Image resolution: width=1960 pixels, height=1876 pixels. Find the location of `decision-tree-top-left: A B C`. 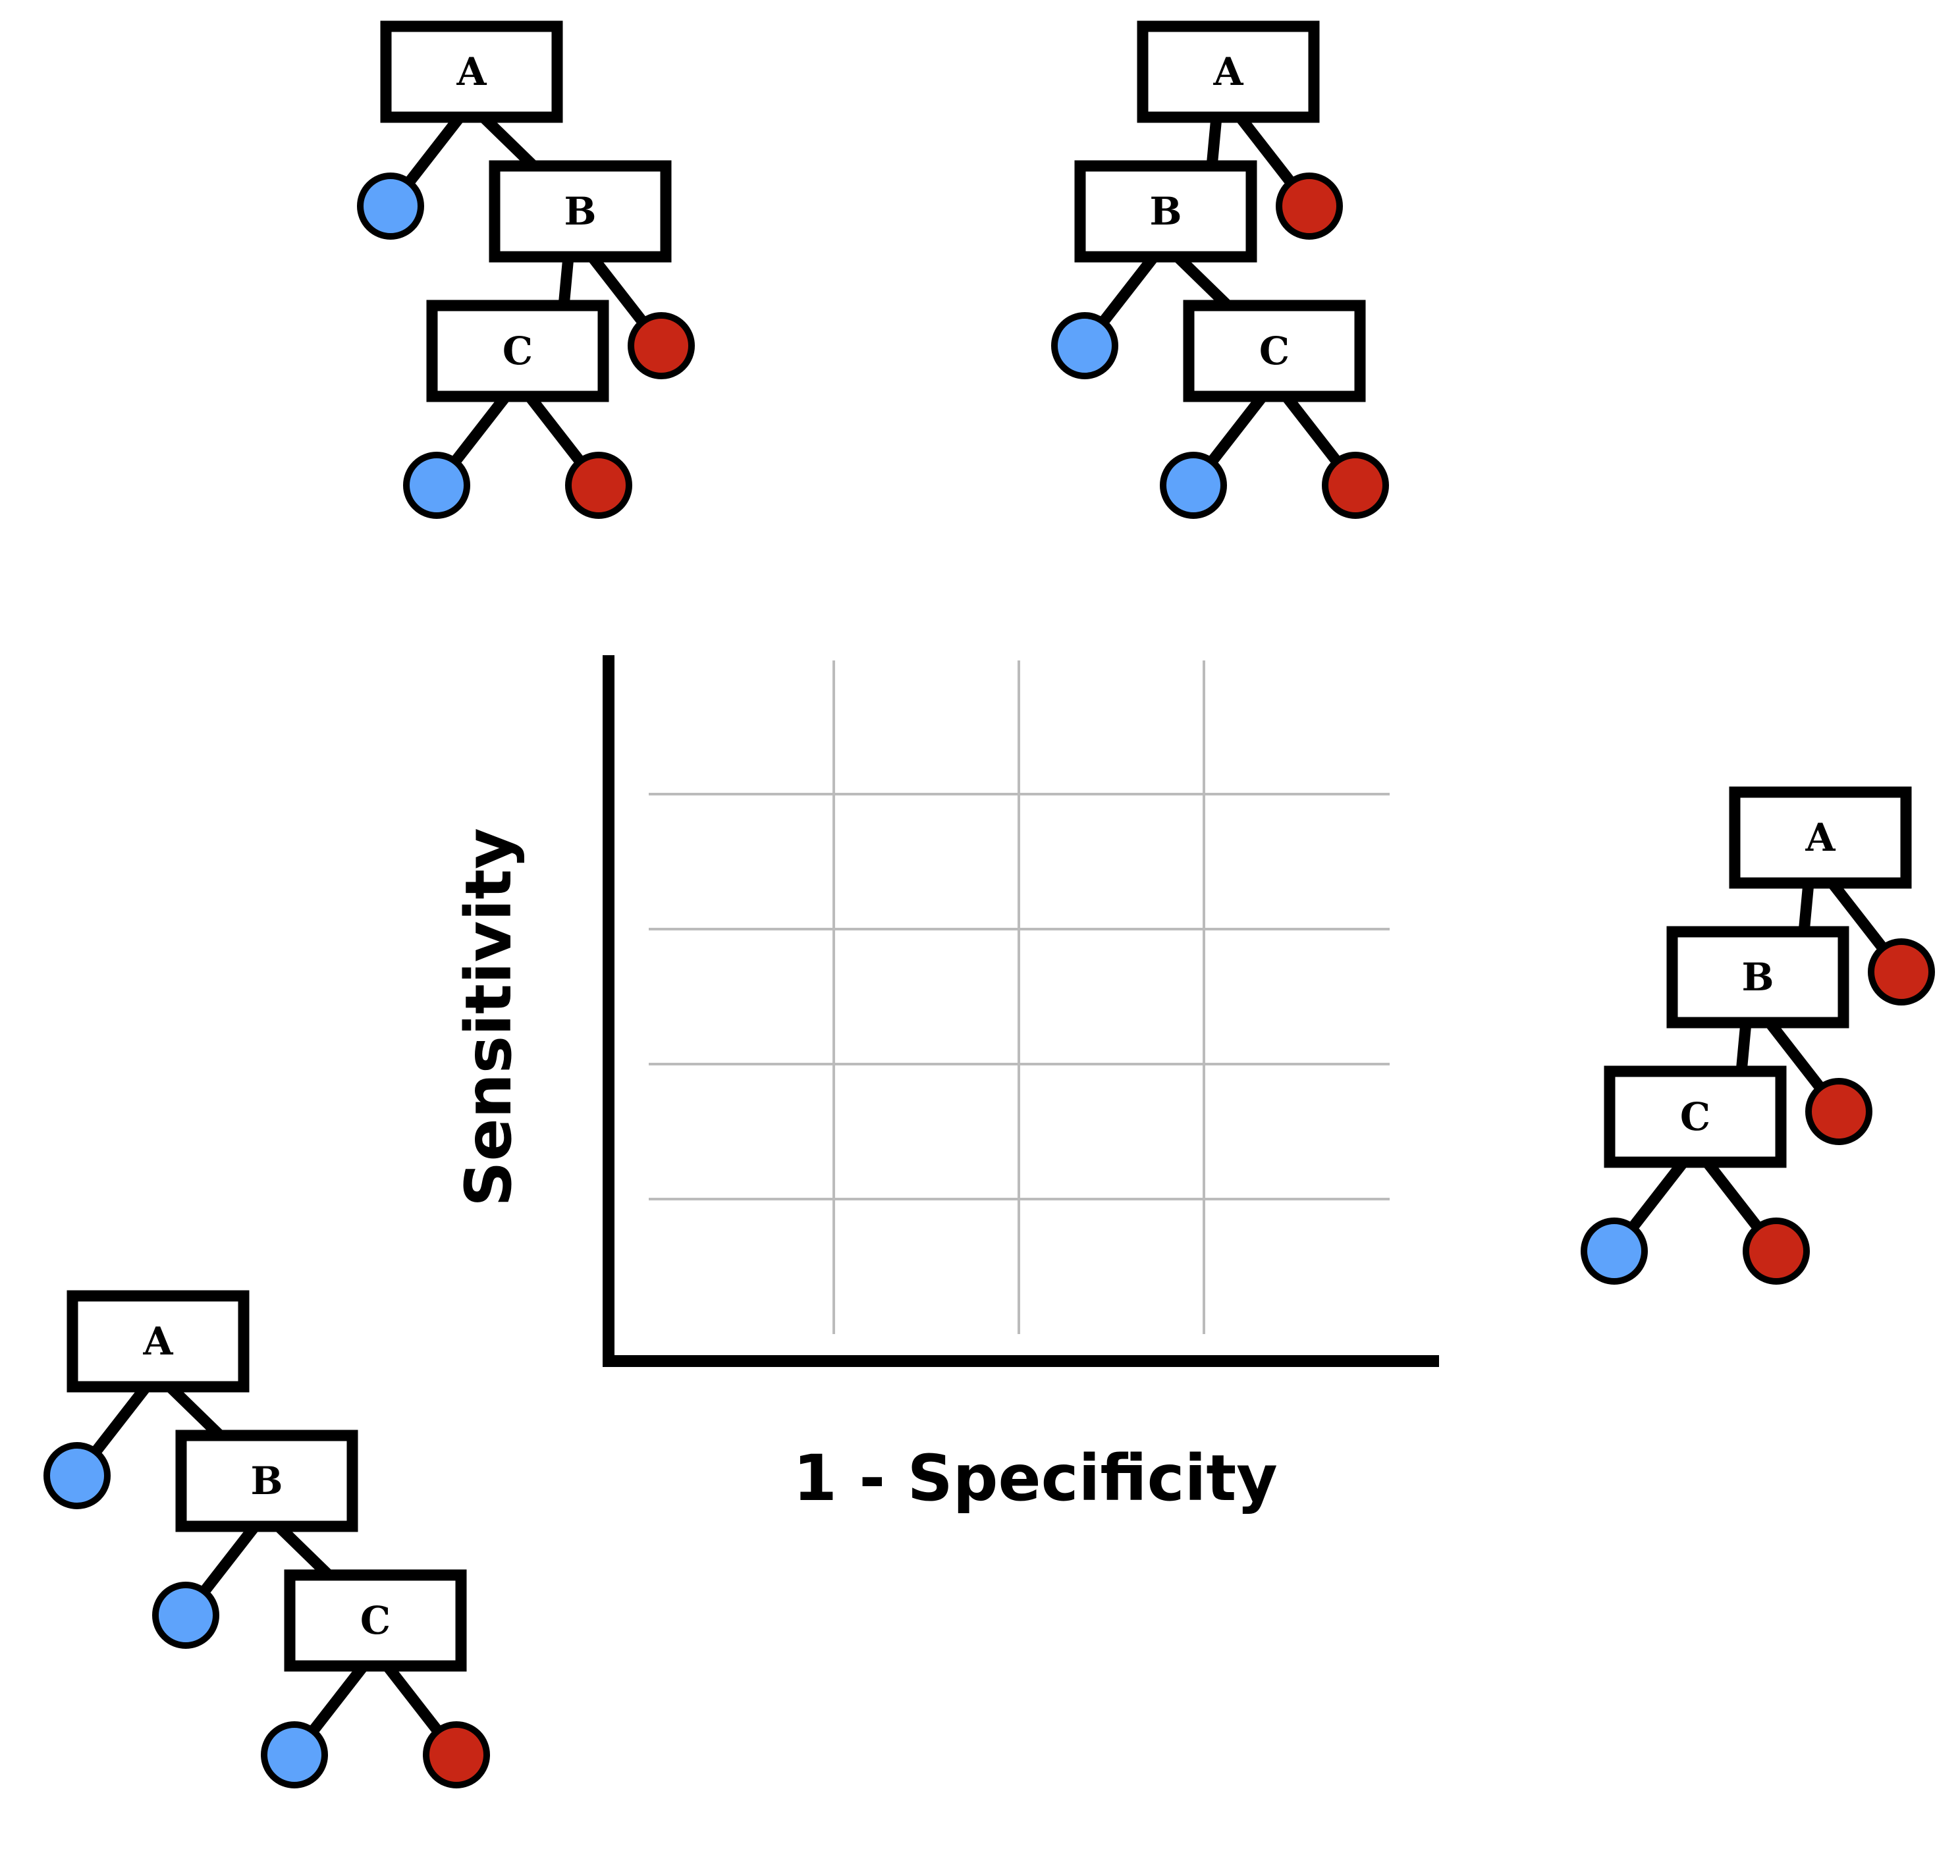

decision-tree-top-left: A B C is located at coordinates (526, 269).